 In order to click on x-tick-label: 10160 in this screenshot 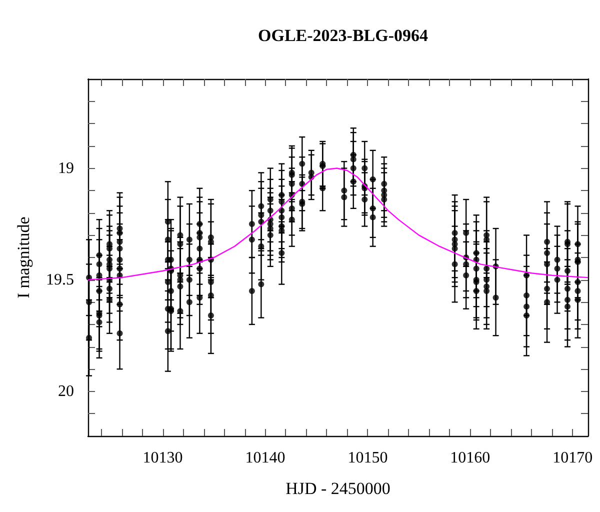, I will do `click(470, 458)`.